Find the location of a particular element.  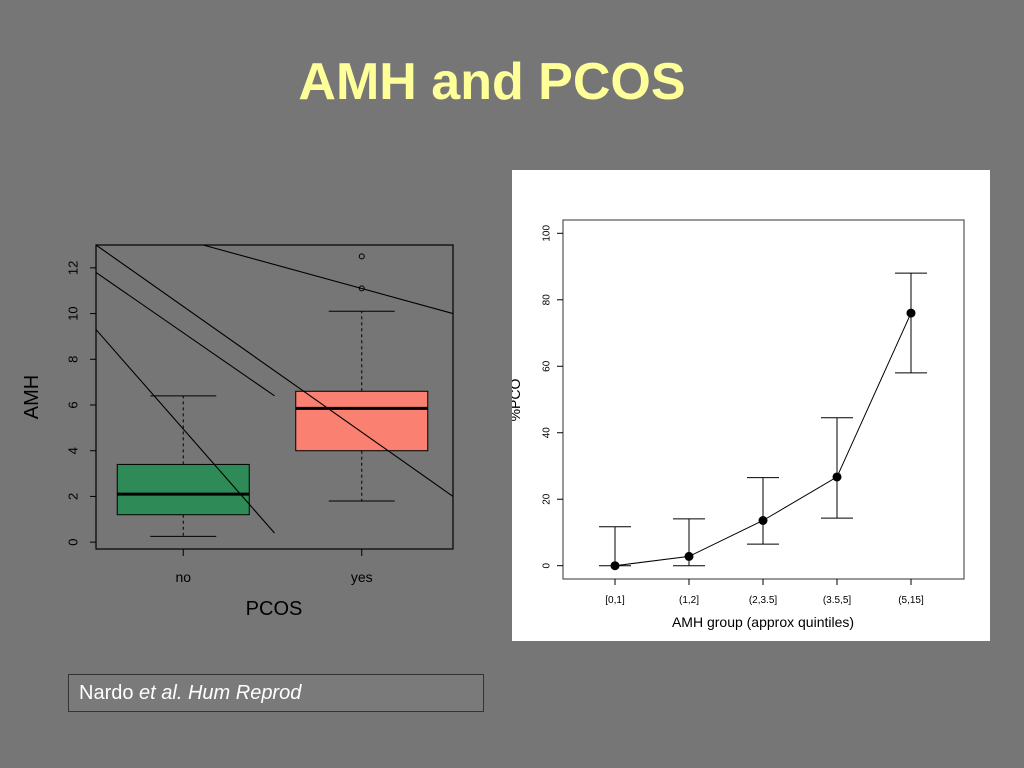

pco-y-axis-label: %PCO is located at coordinates (517, 400).